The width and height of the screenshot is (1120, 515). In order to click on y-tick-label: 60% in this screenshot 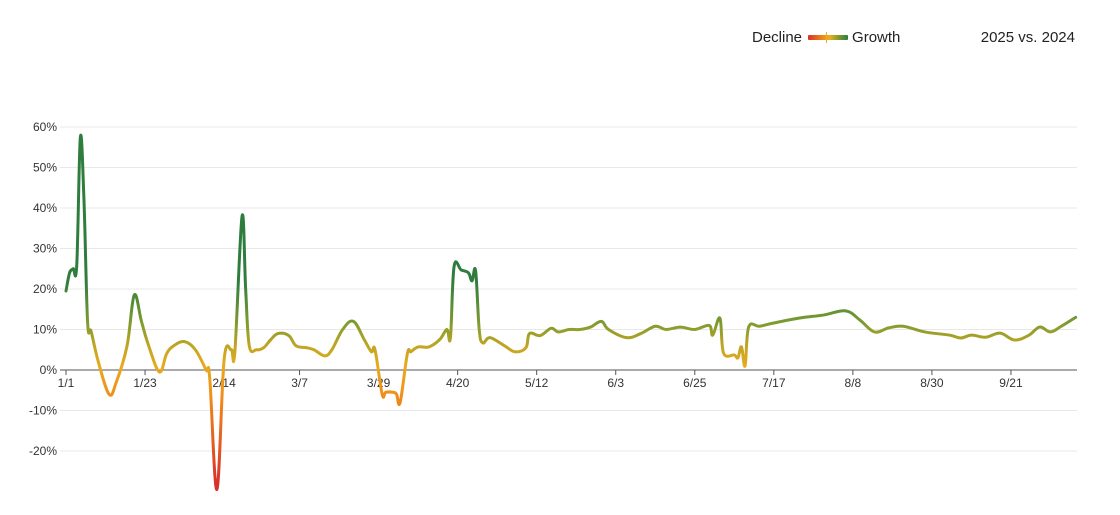, I will do `click(45, 127)`.